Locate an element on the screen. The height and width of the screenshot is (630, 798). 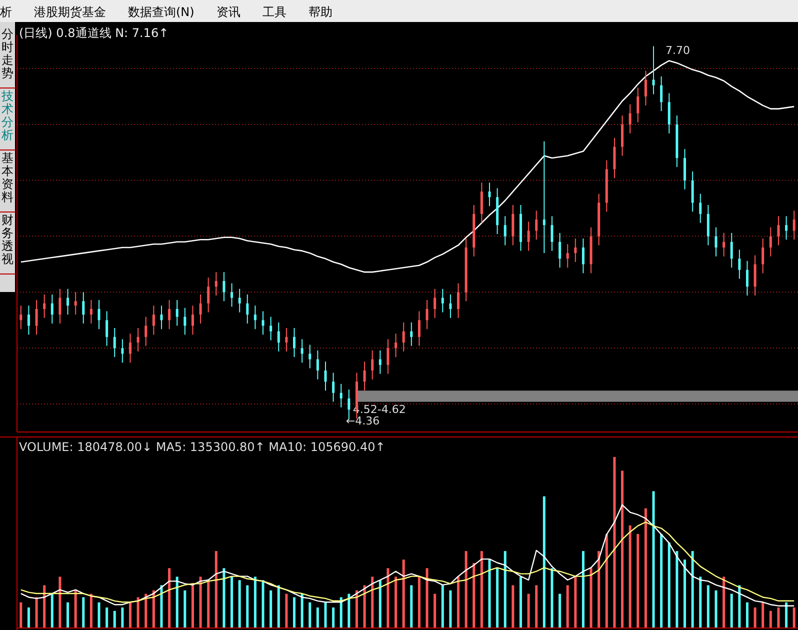
text: 基本资料 is located at coordinates (8, 177).